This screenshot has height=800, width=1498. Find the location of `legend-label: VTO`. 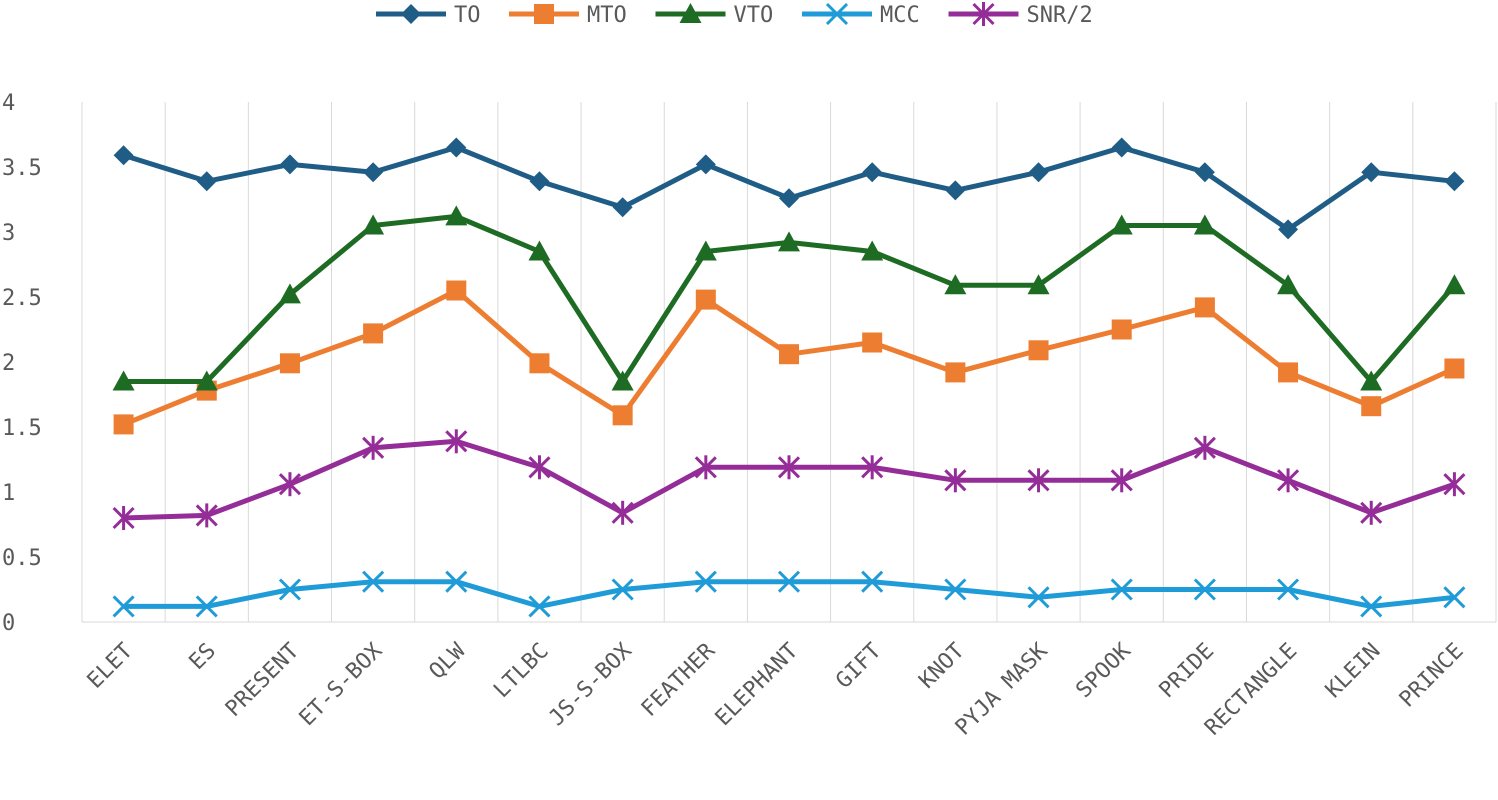

legend-label: VTO is located at coordinates (754, 15).